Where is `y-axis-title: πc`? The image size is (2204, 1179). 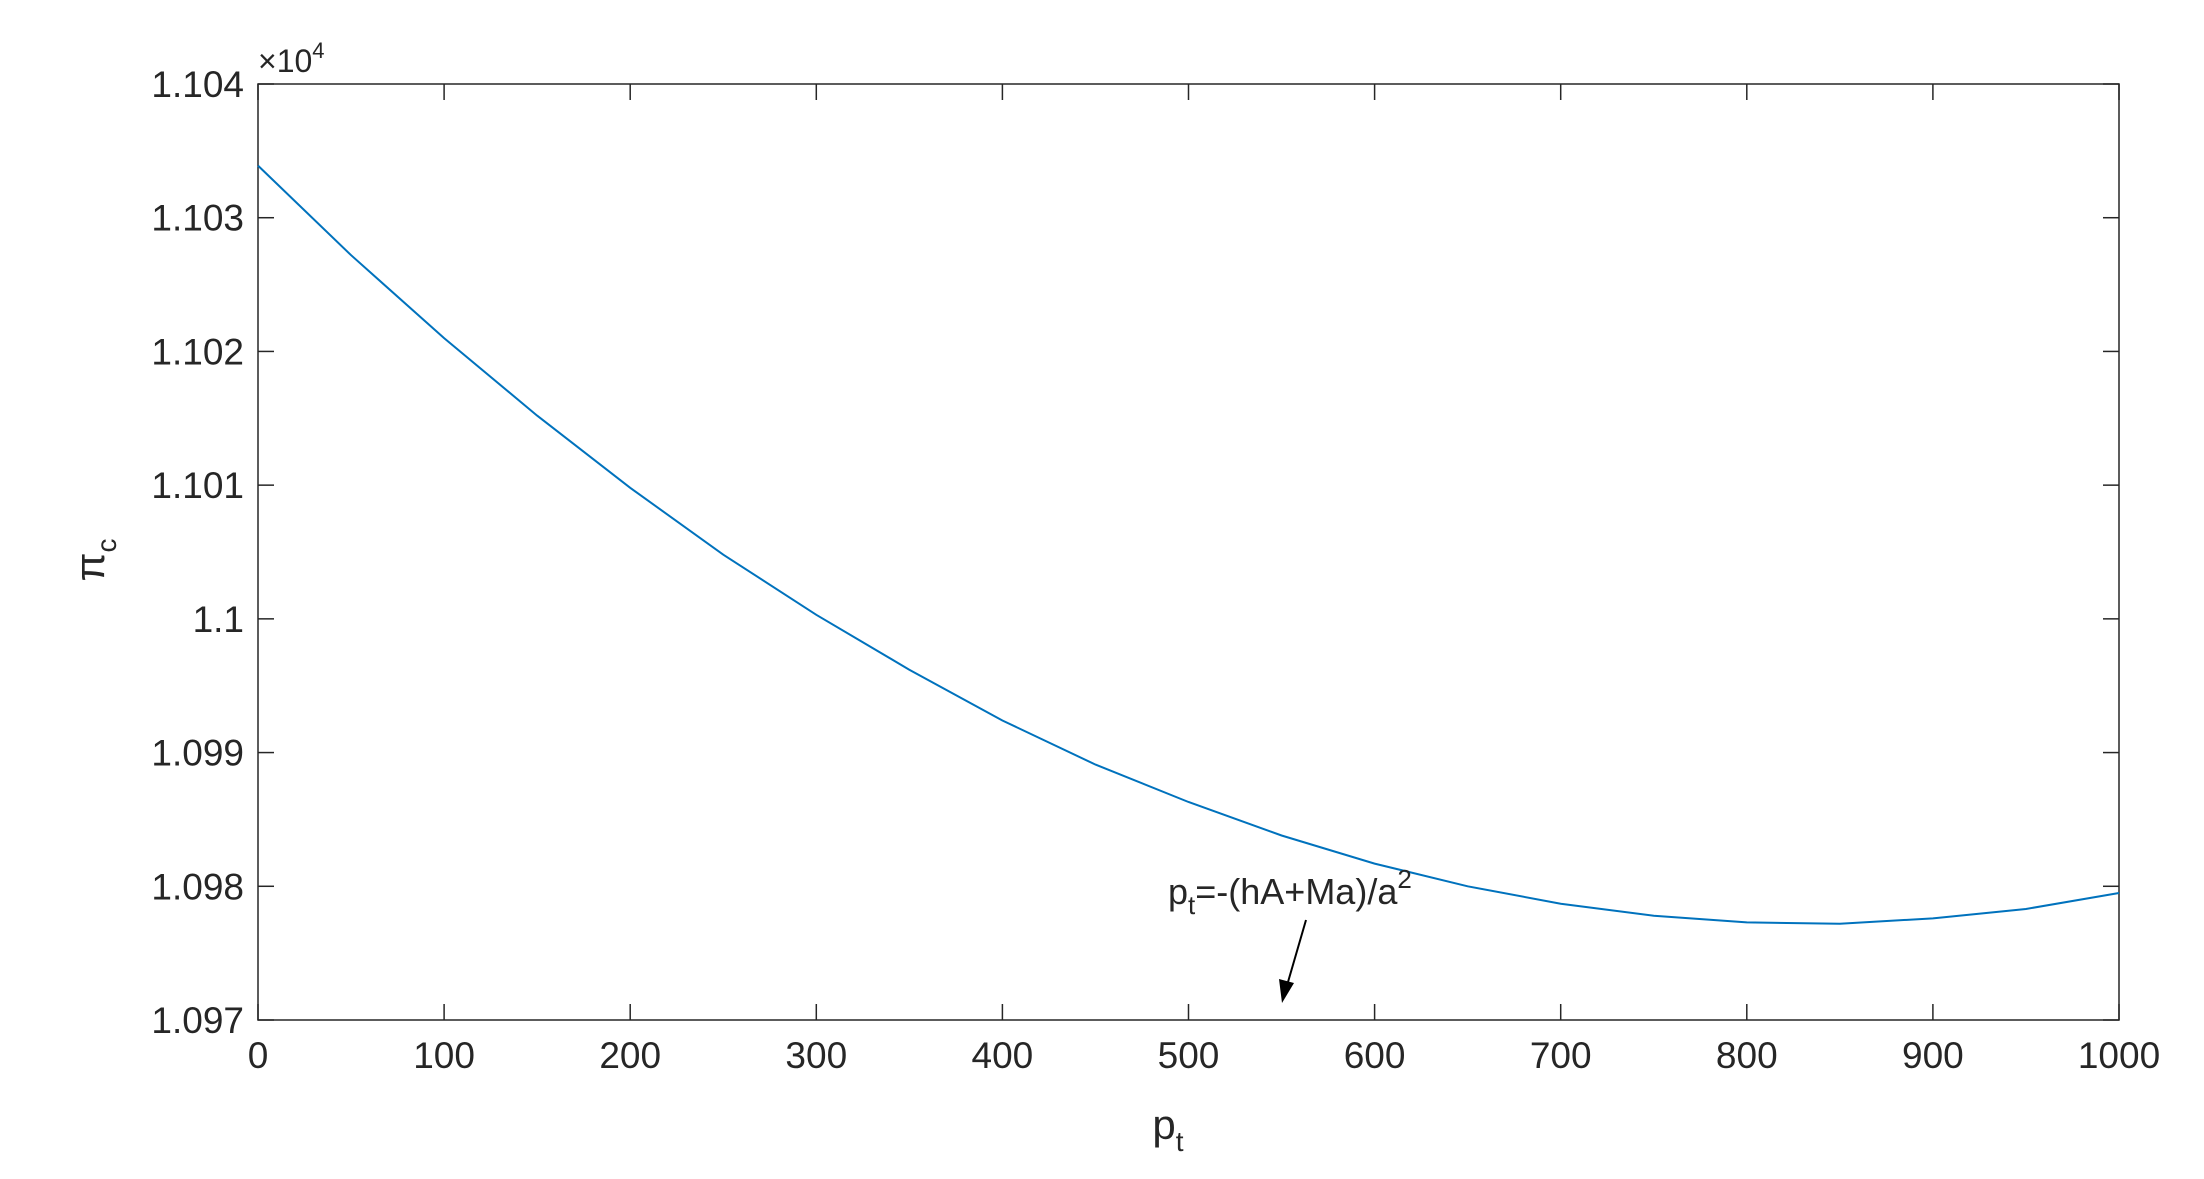
y-axis-title: πc is located at coordinates (94, 560).